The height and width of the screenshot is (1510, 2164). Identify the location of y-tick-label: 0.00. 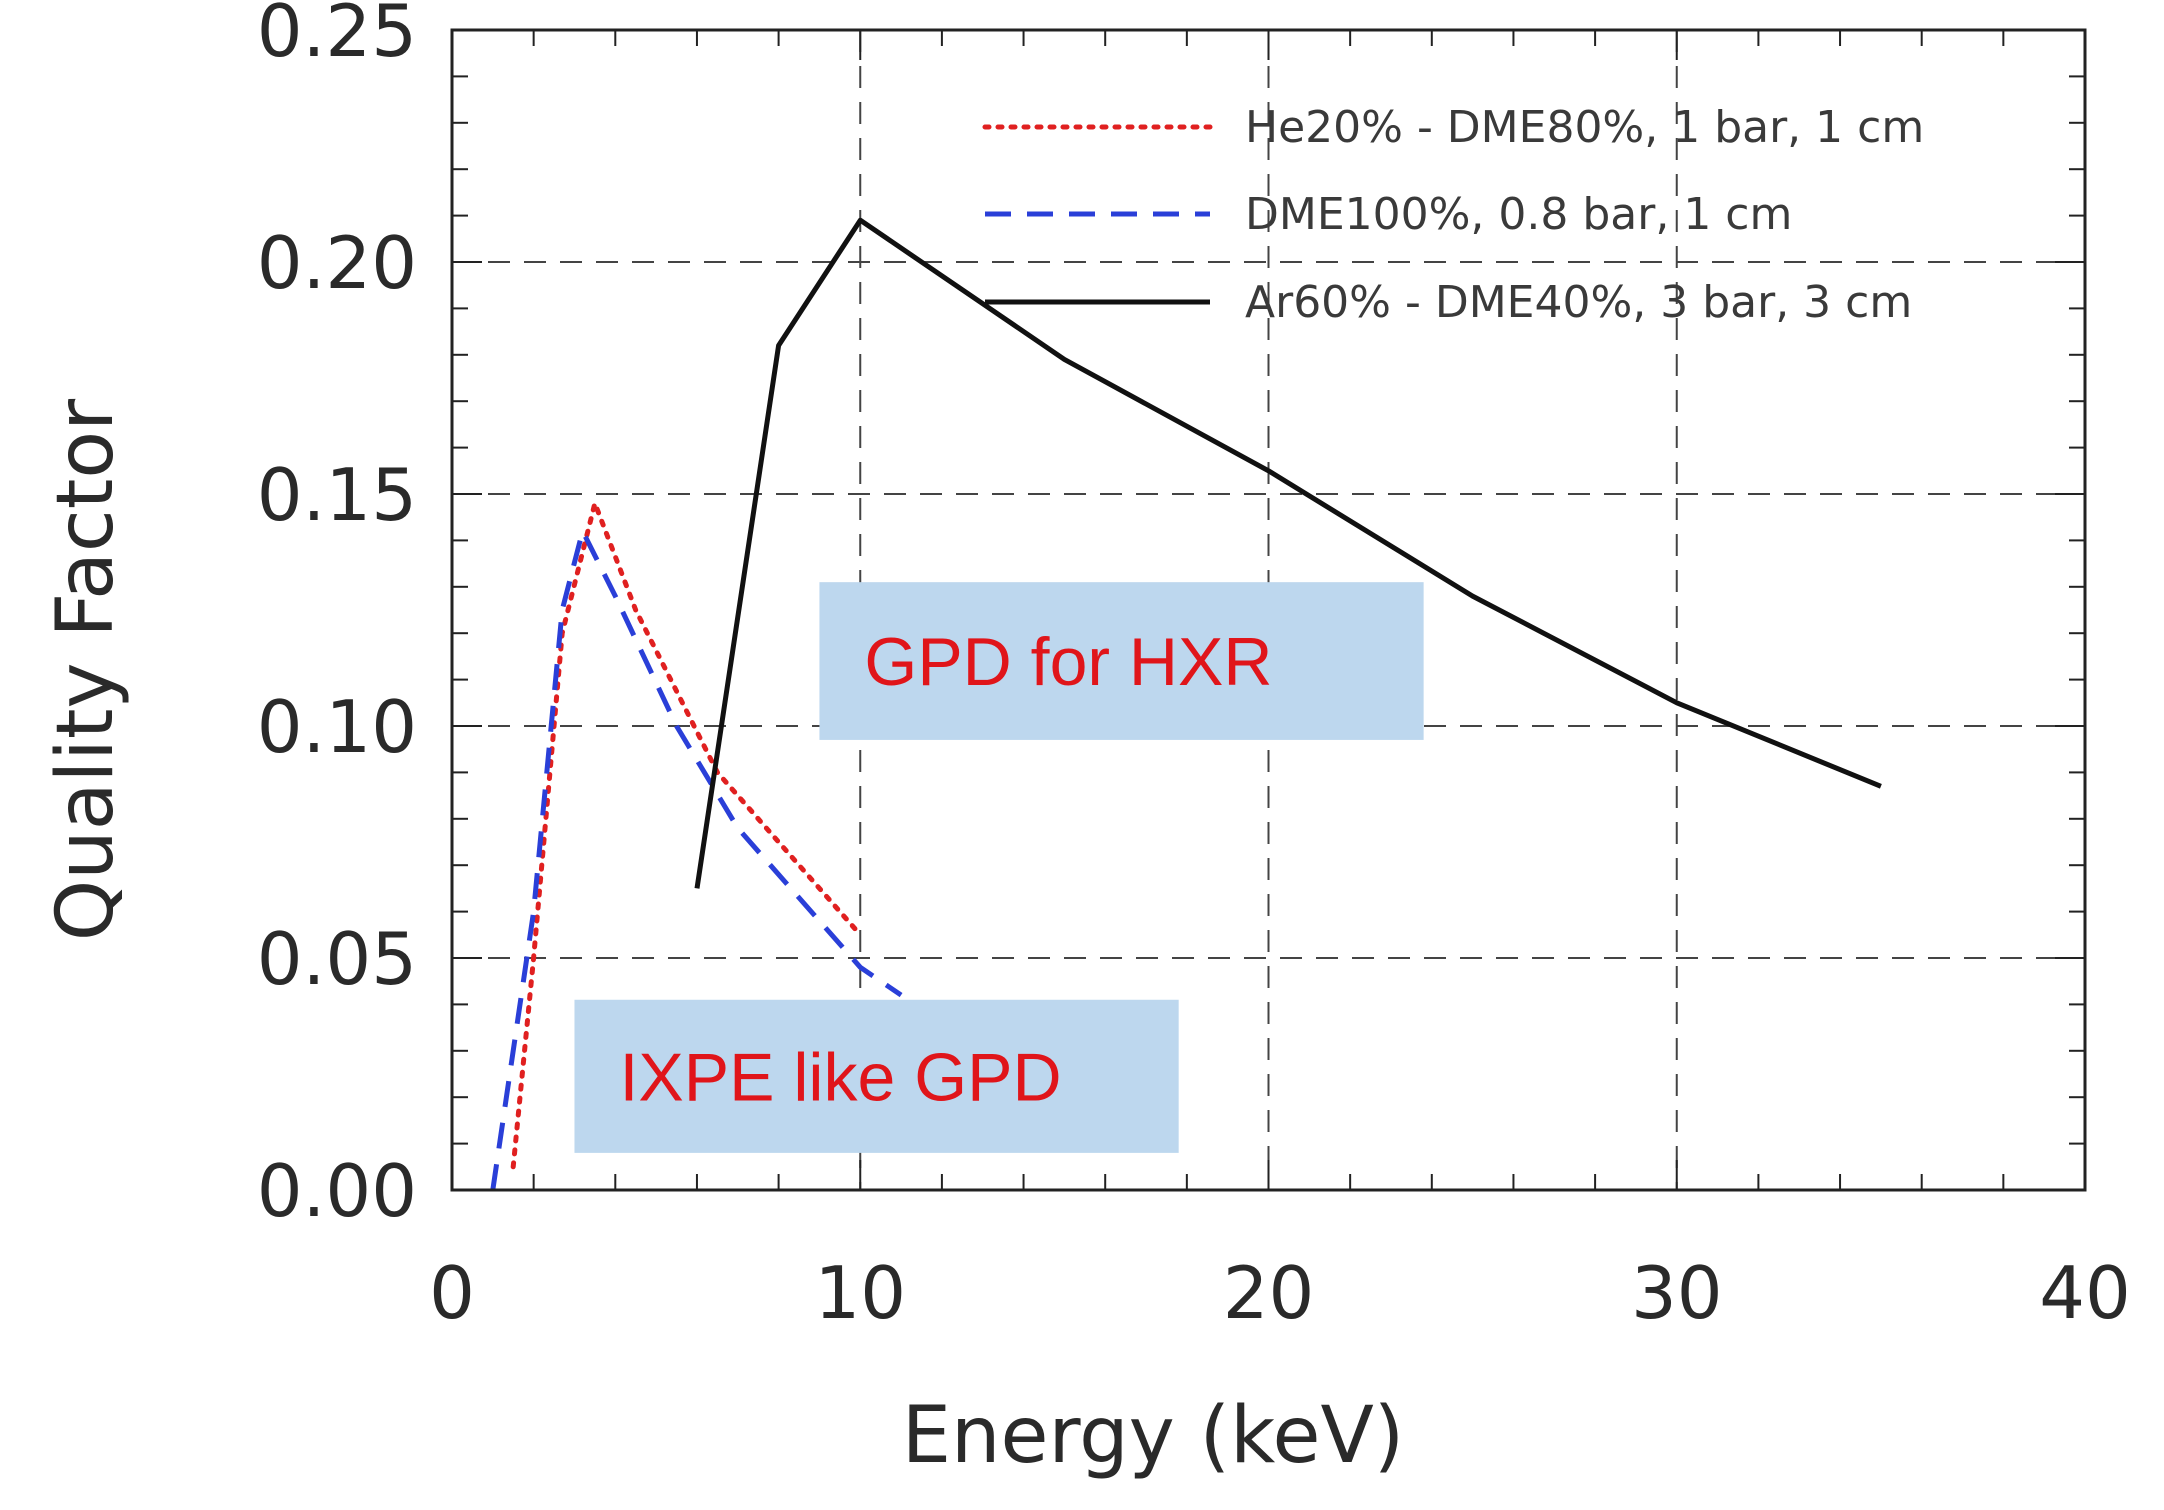
(337, 1191).